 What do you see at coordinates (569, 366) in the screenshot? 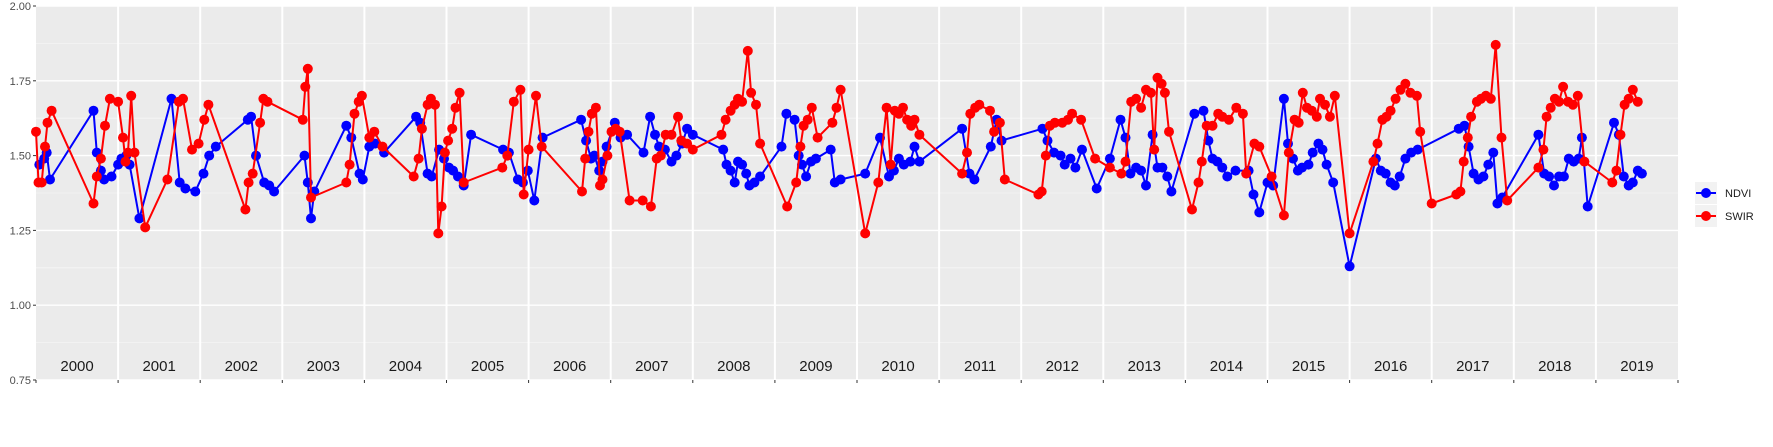
I see `year-label: 2006` at bounding box center [569, 366].